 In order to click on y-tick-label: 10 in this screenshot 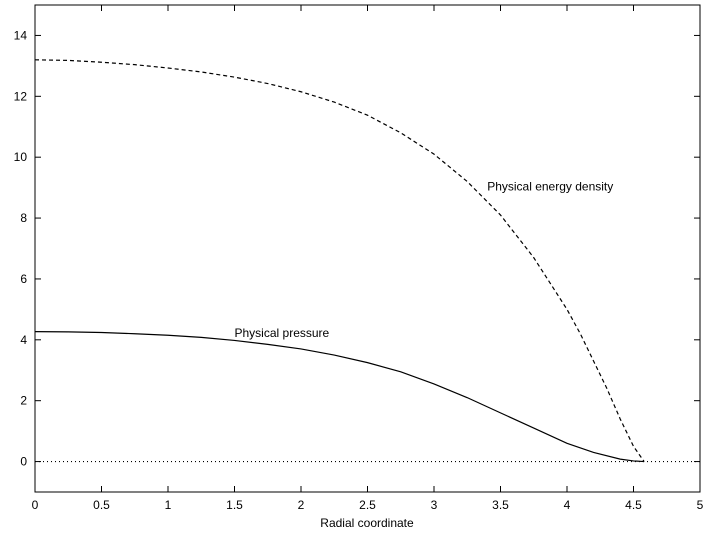, I will do `click(21, 157)`.